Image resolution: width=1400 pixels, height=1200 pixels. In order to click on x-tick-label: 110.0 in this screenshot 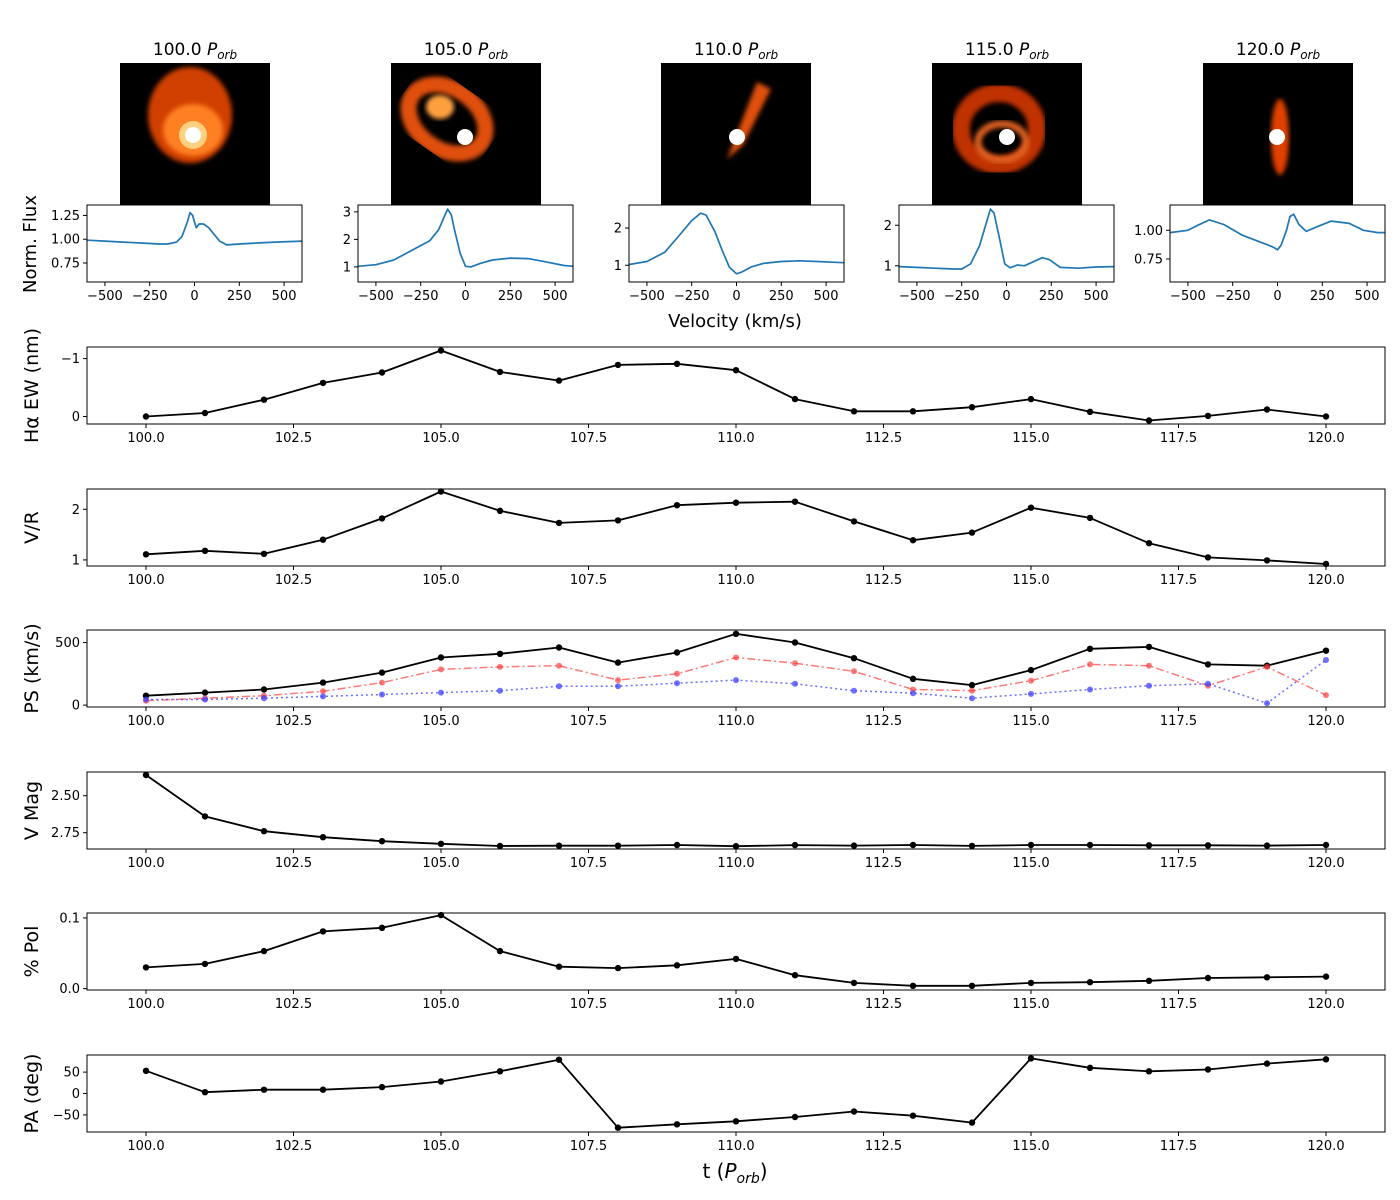, I will do `click(735, 580)`.